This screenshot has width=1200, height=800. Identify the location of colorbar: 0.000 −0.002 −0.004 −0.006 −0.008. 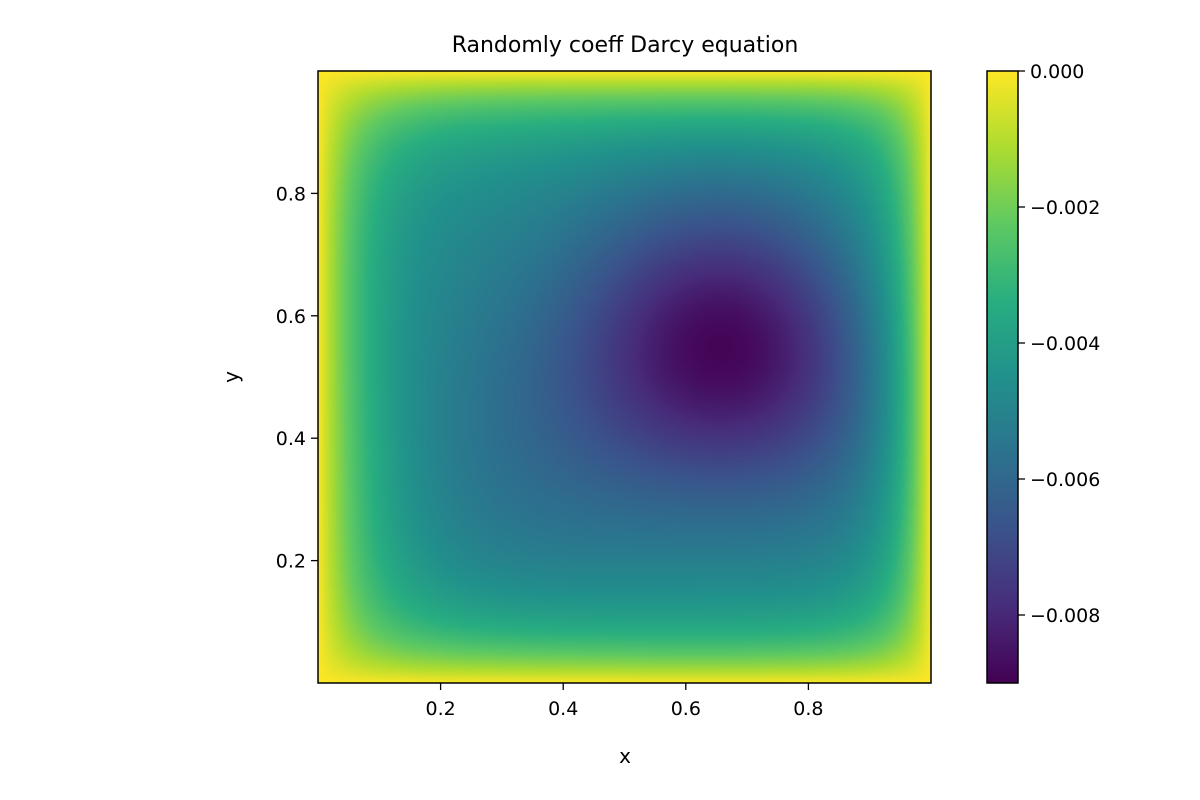
(1043, 372).